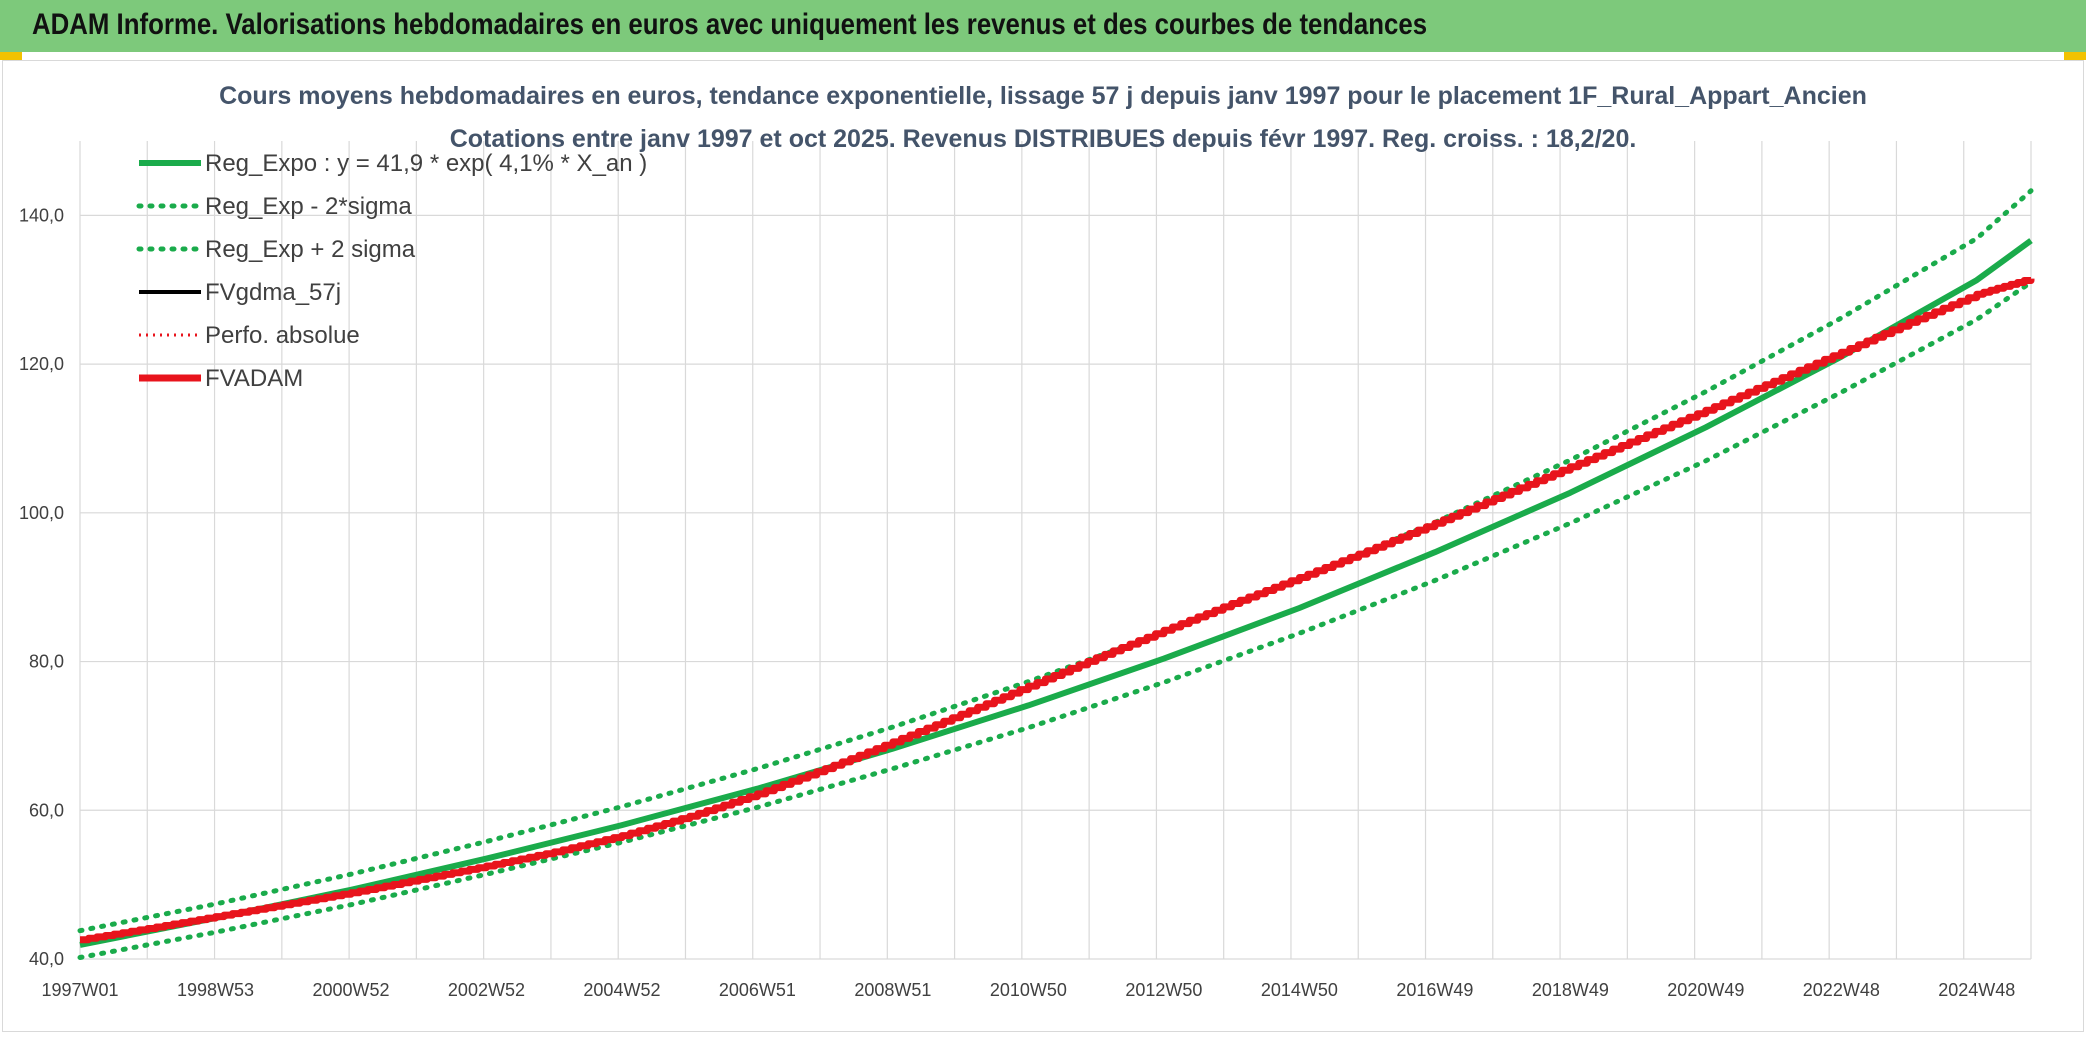 The image size is (2086, 1037). What do you see at coordinates (46, 810) in the screenshot?
I see `y-tick-label: 60,0` at bounding box center [46, 810].